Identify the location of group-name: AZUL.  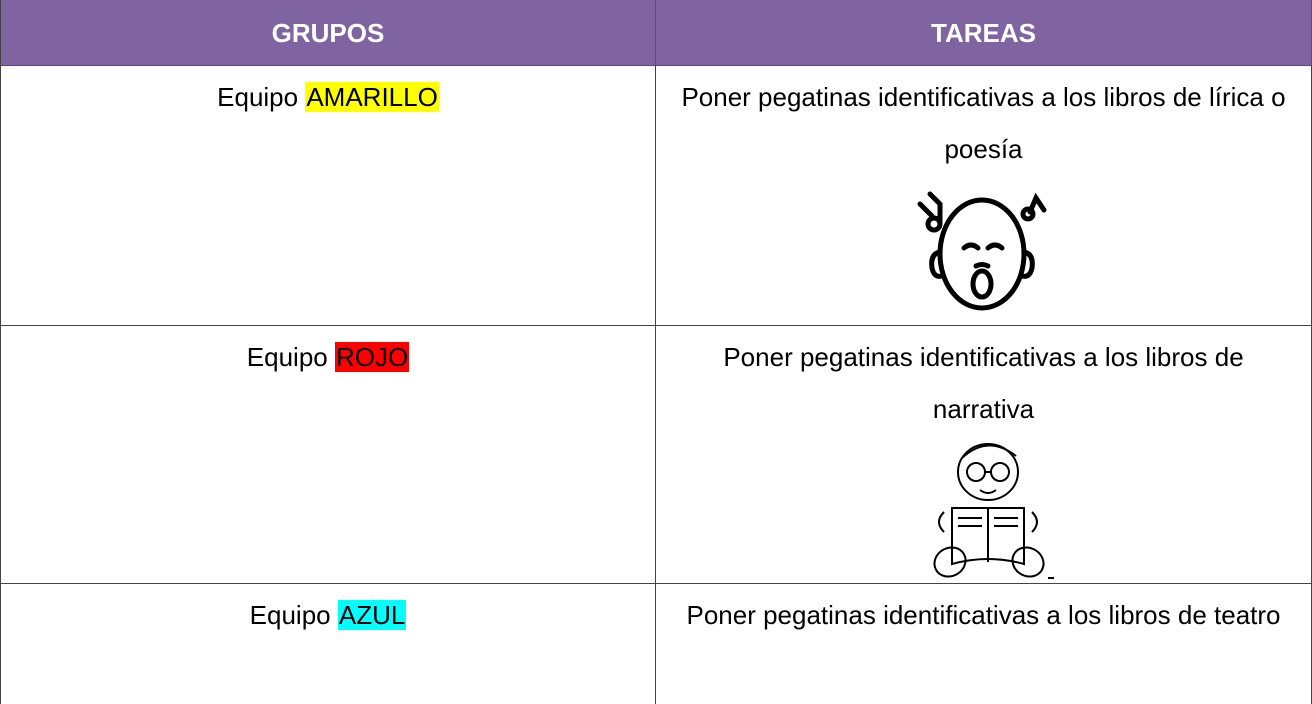
(372, 615).